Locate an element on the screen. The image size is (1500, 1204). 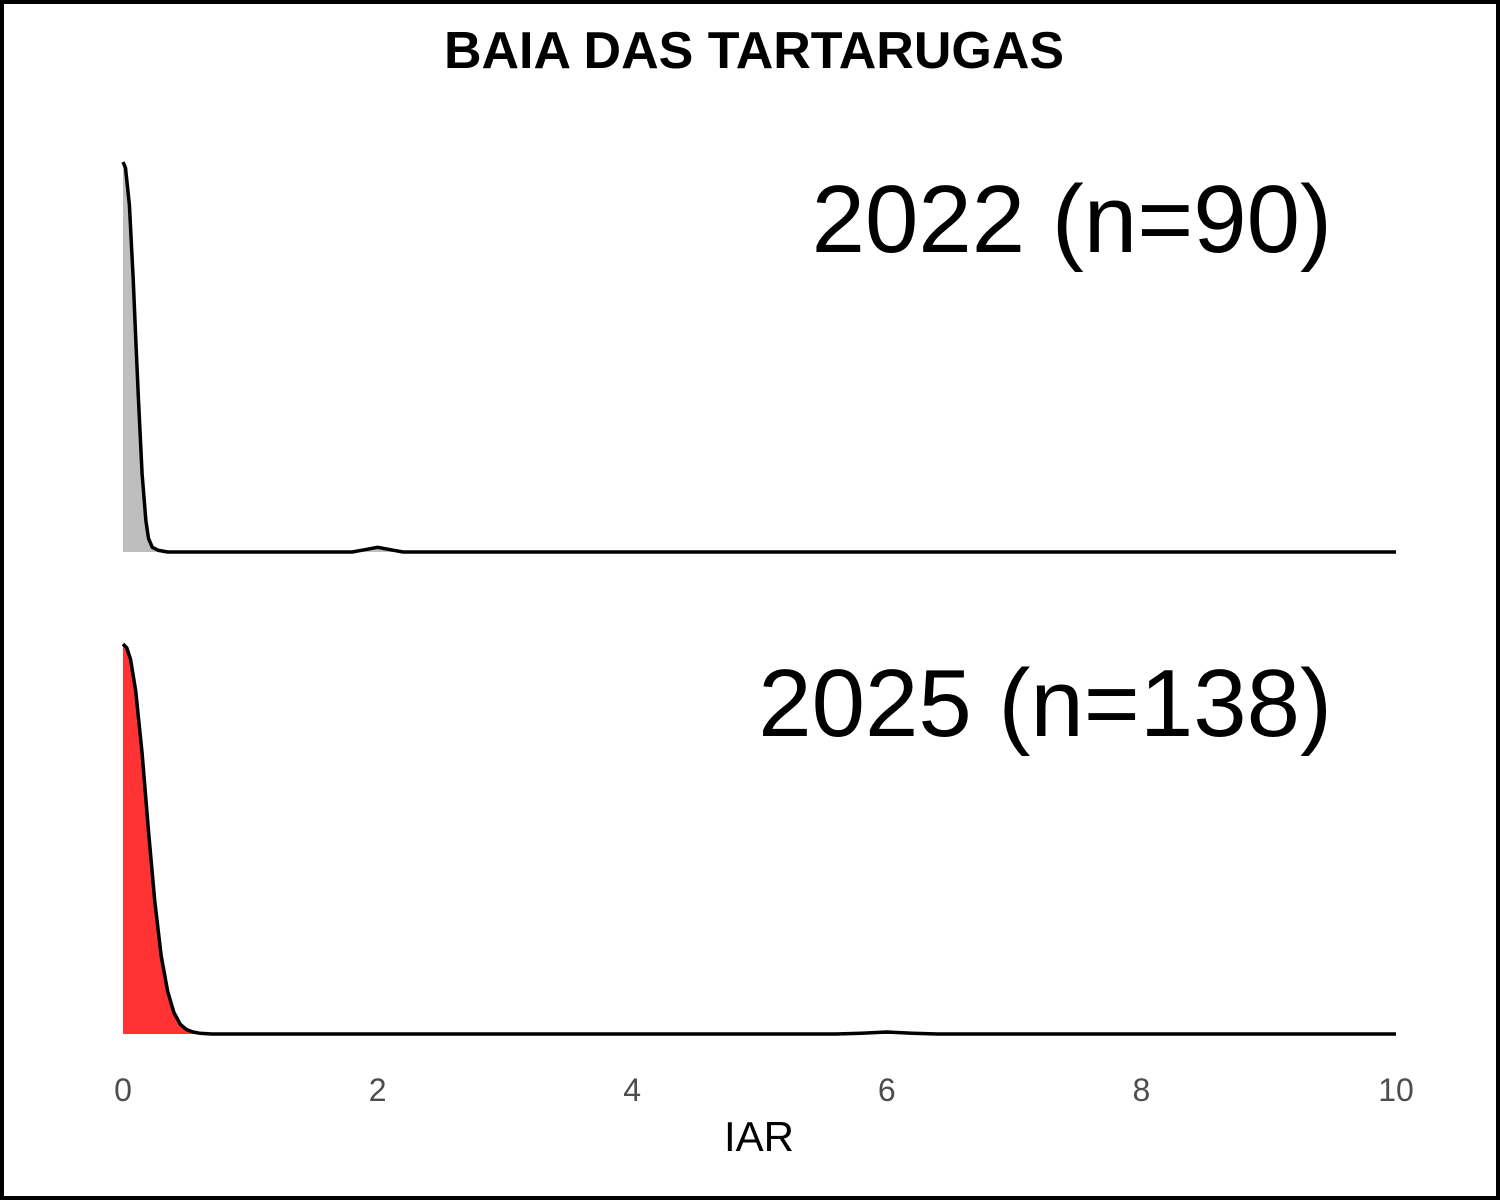
x-axis-title: IAR is located at coordinates (759, 1136).